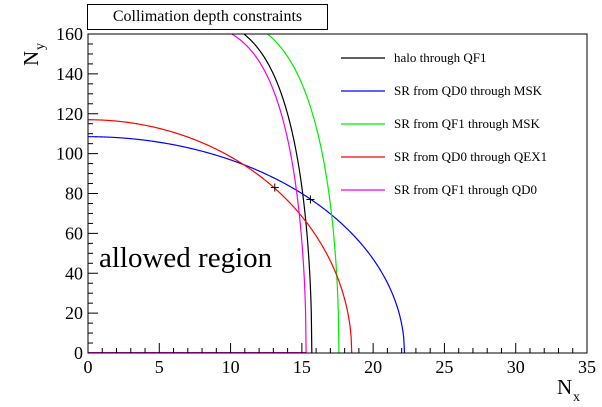 This screenshot has width=602, height=407. Describe the element at coordinates (467, 123) in the screenshot. I see `legend-label: SR from QF1 through MSK` at that location.